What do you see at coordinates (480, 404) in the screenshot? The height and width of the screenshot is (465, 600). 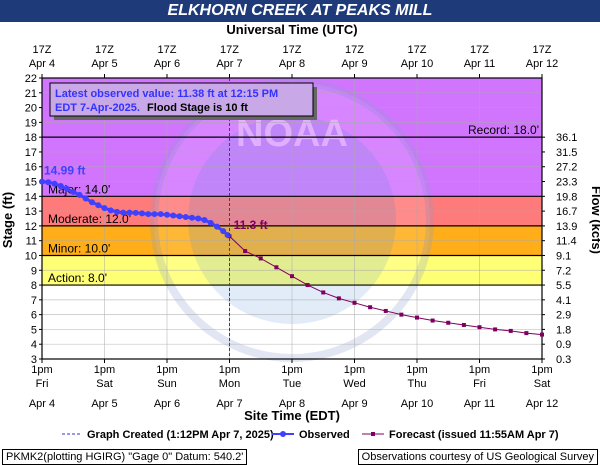 I see `bottom-x-tick-date: Apr 11` at bounding box center [480, 404].